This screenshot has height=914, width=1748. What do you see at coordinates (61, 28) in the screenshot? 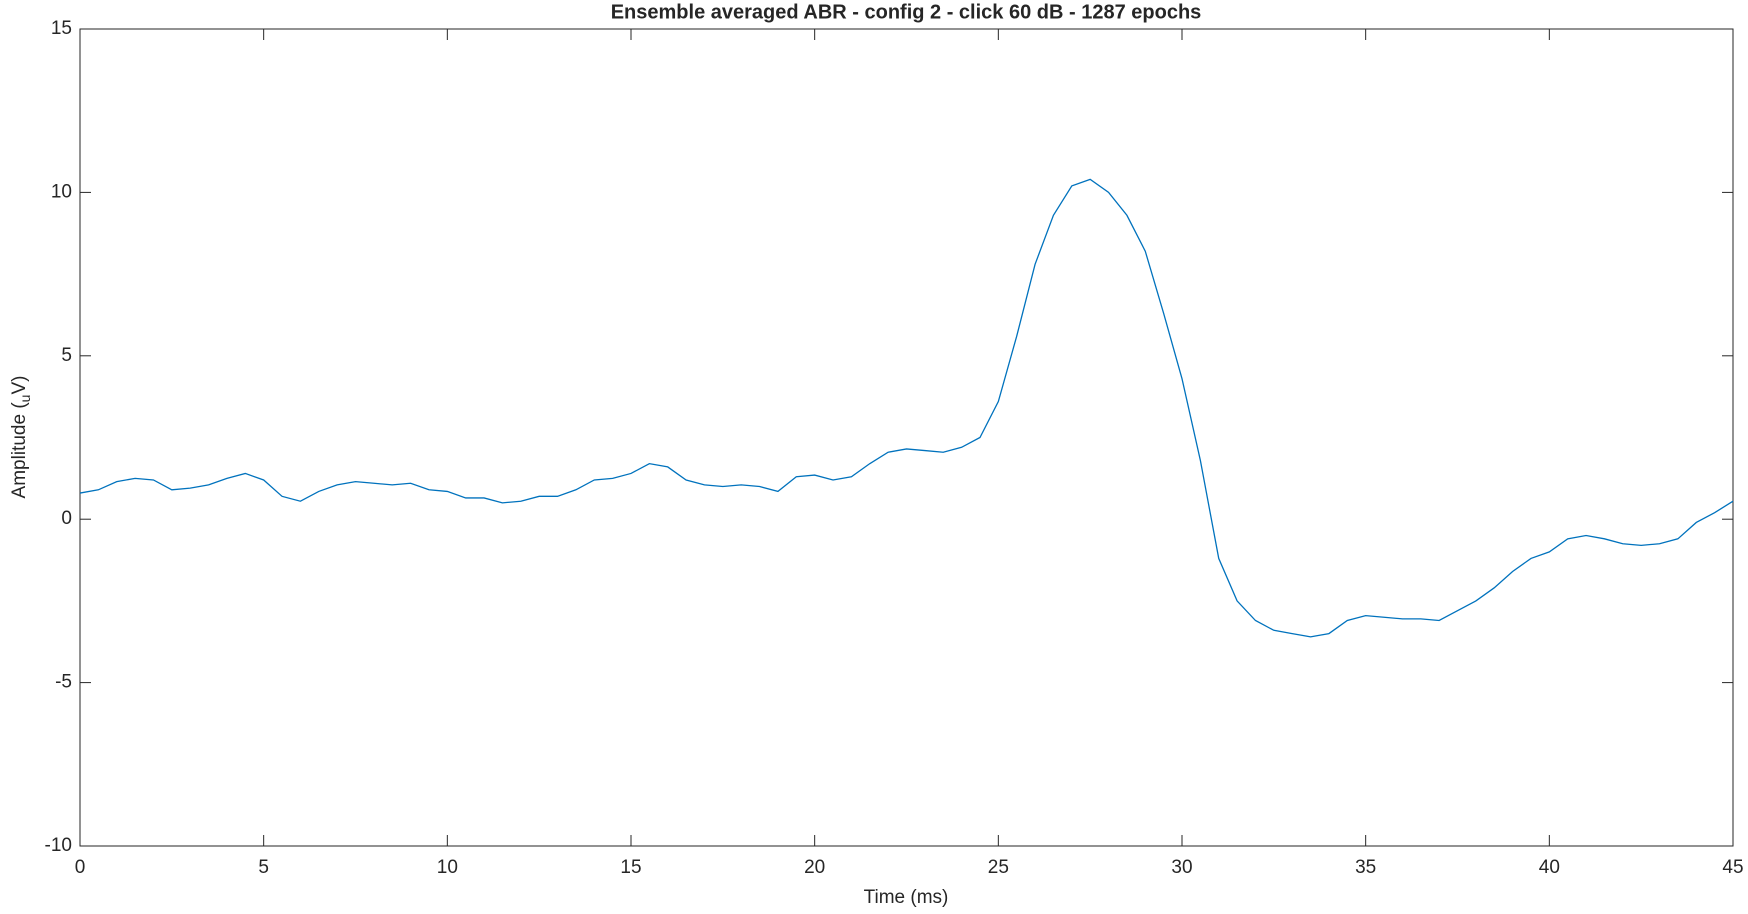
I see `y-tick-label: 15` at bounding box center [61, 28].